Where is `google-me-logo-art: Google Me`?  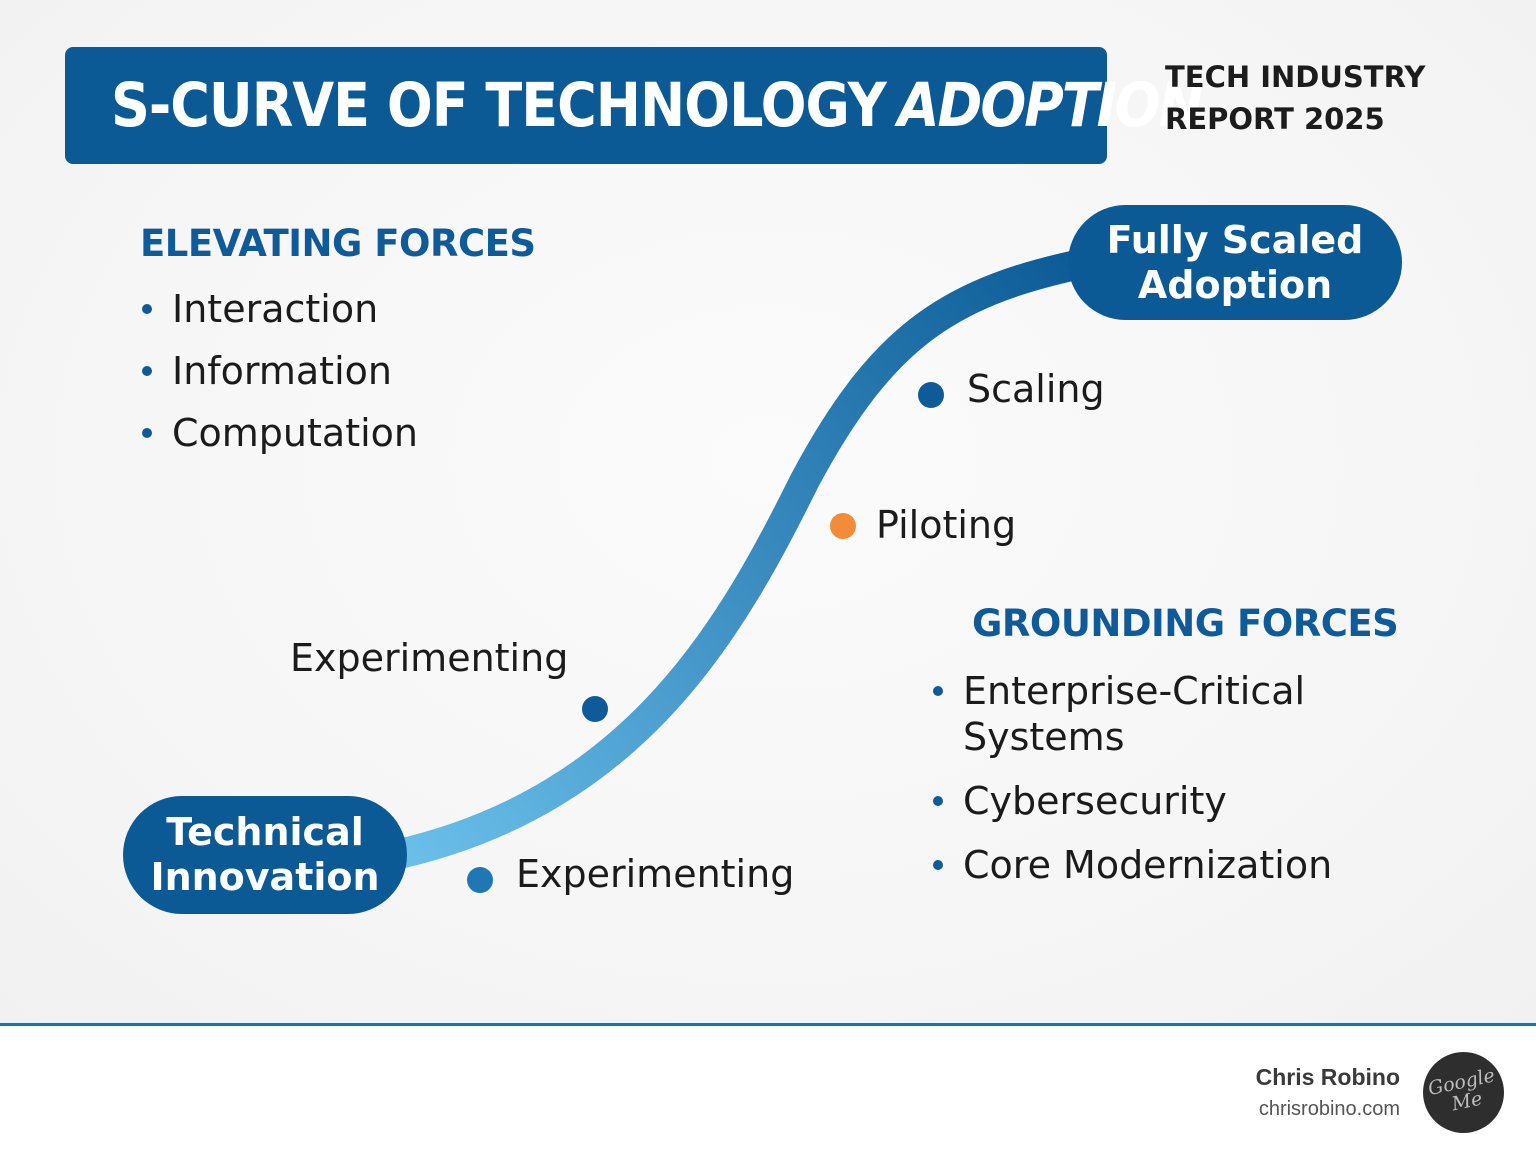 google-me-logo-art: Google Me is located at coordinates (1461, 1089).